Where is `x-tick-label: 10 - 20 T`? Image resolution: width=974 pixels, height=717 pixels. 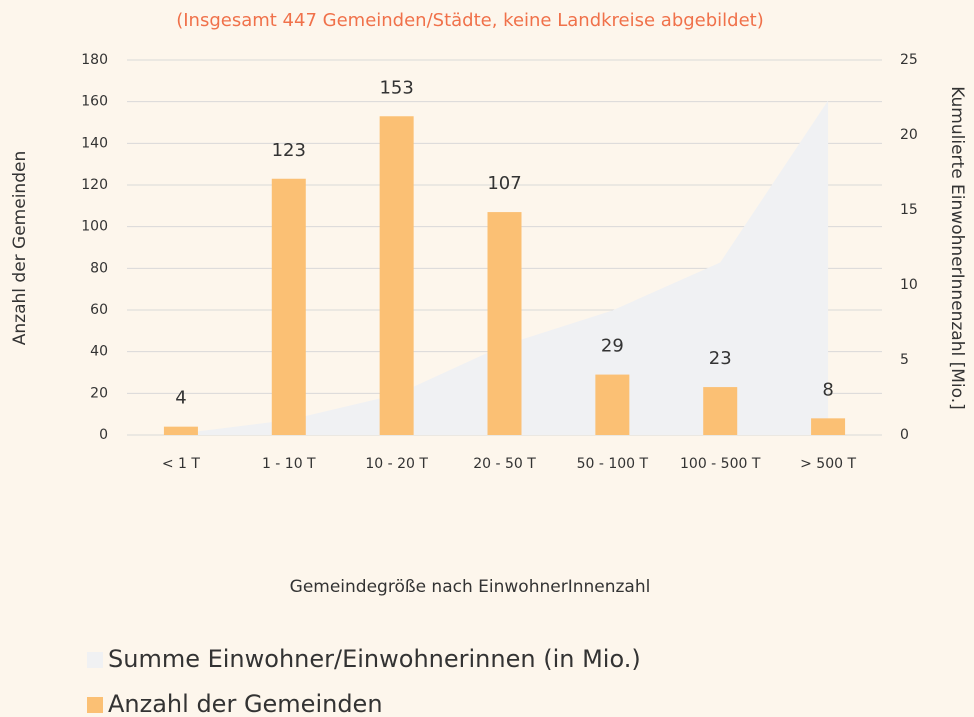
x-tick-label: 10 - 20 T is located at coordinates (396, 464).